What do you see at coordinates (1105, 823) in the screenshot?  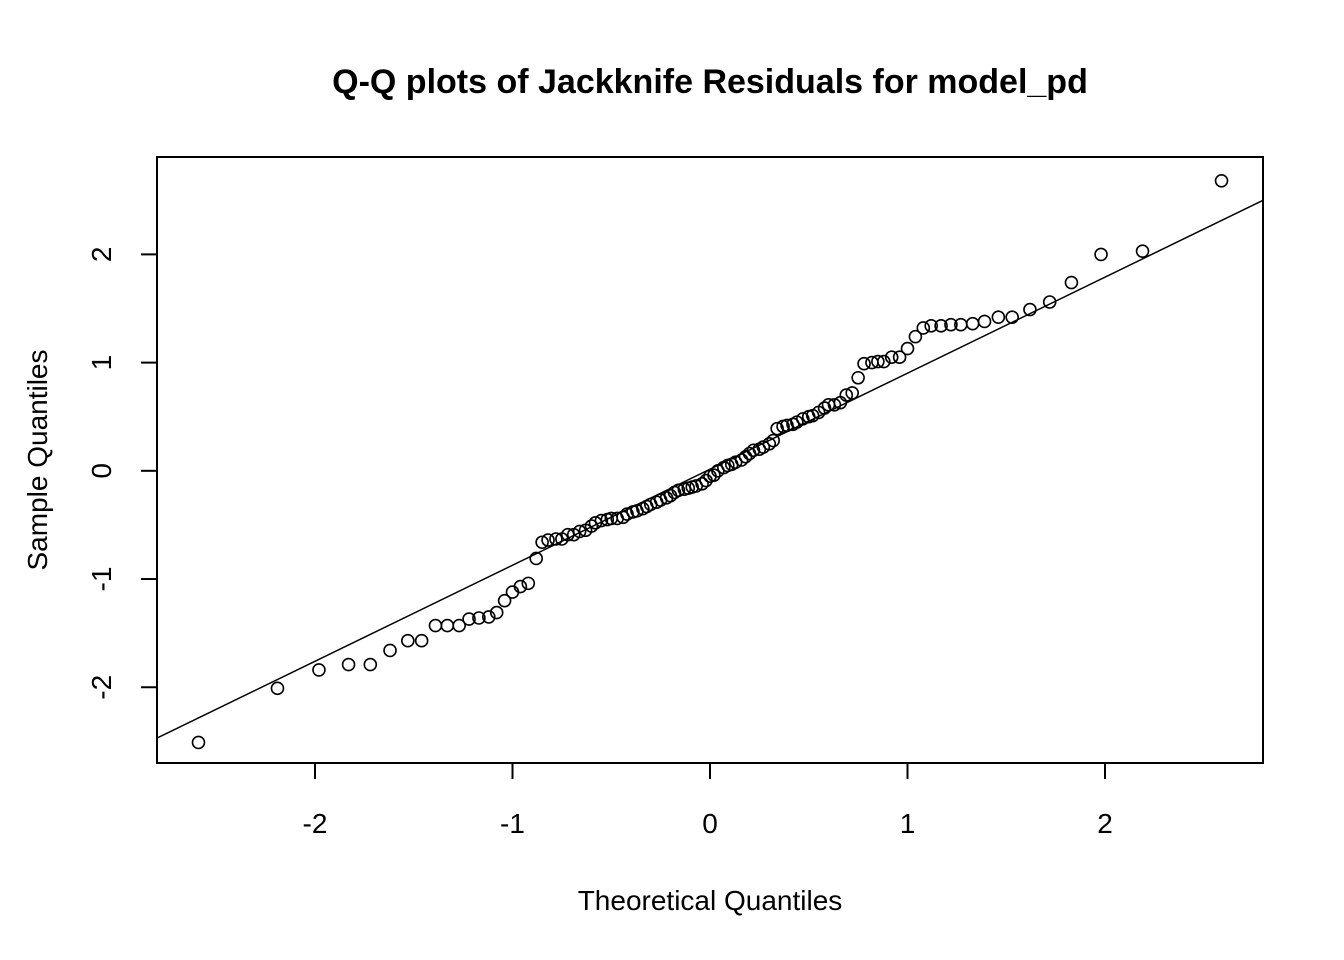 I see `x-tick-label: 2` at bounding box center [1105, 823].